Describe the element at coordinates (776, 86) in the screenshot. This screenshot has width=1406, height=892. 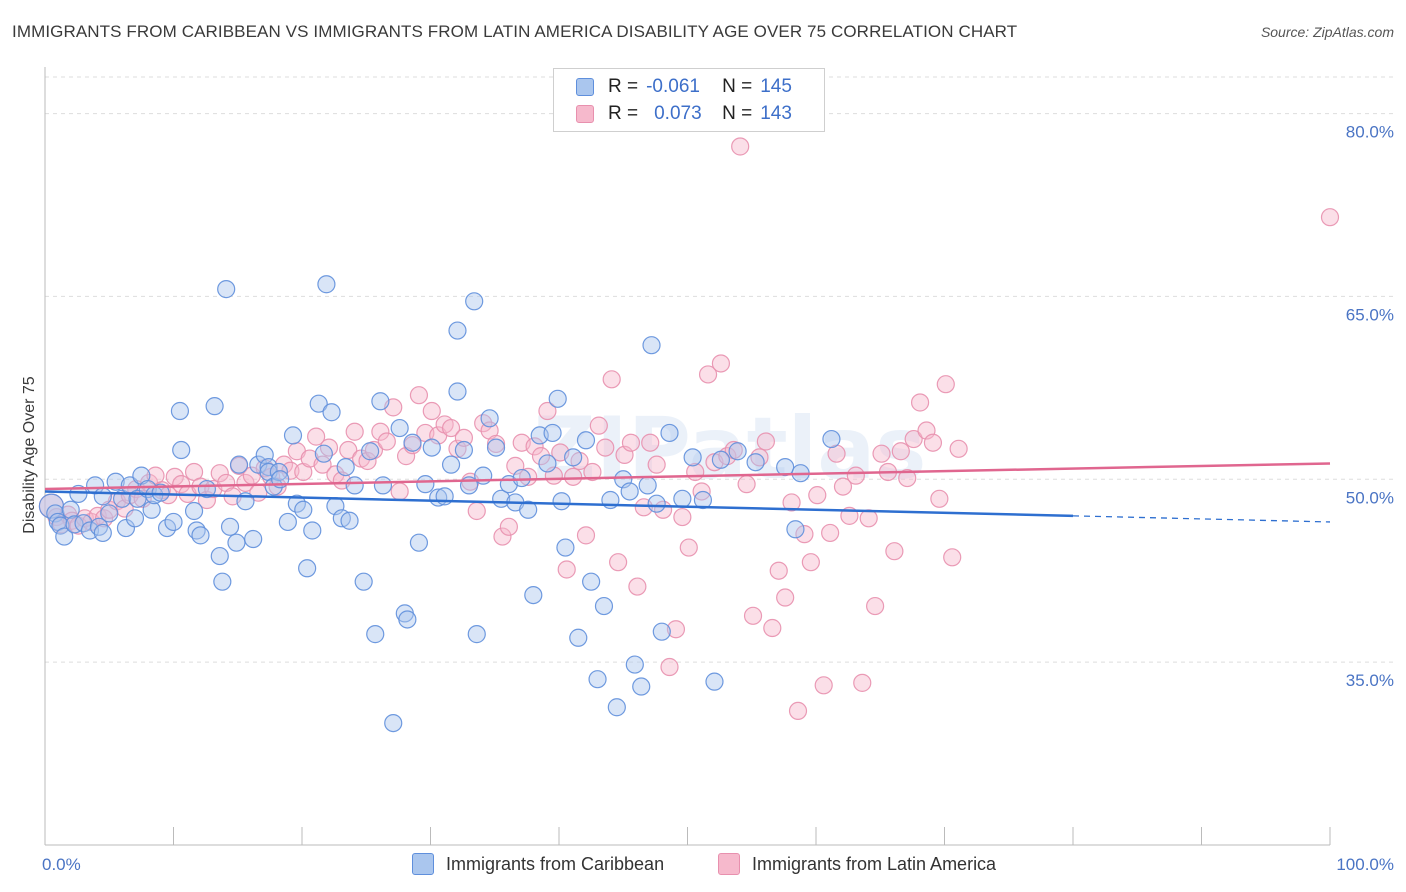
I see `legend-n-value: 145` at that location.